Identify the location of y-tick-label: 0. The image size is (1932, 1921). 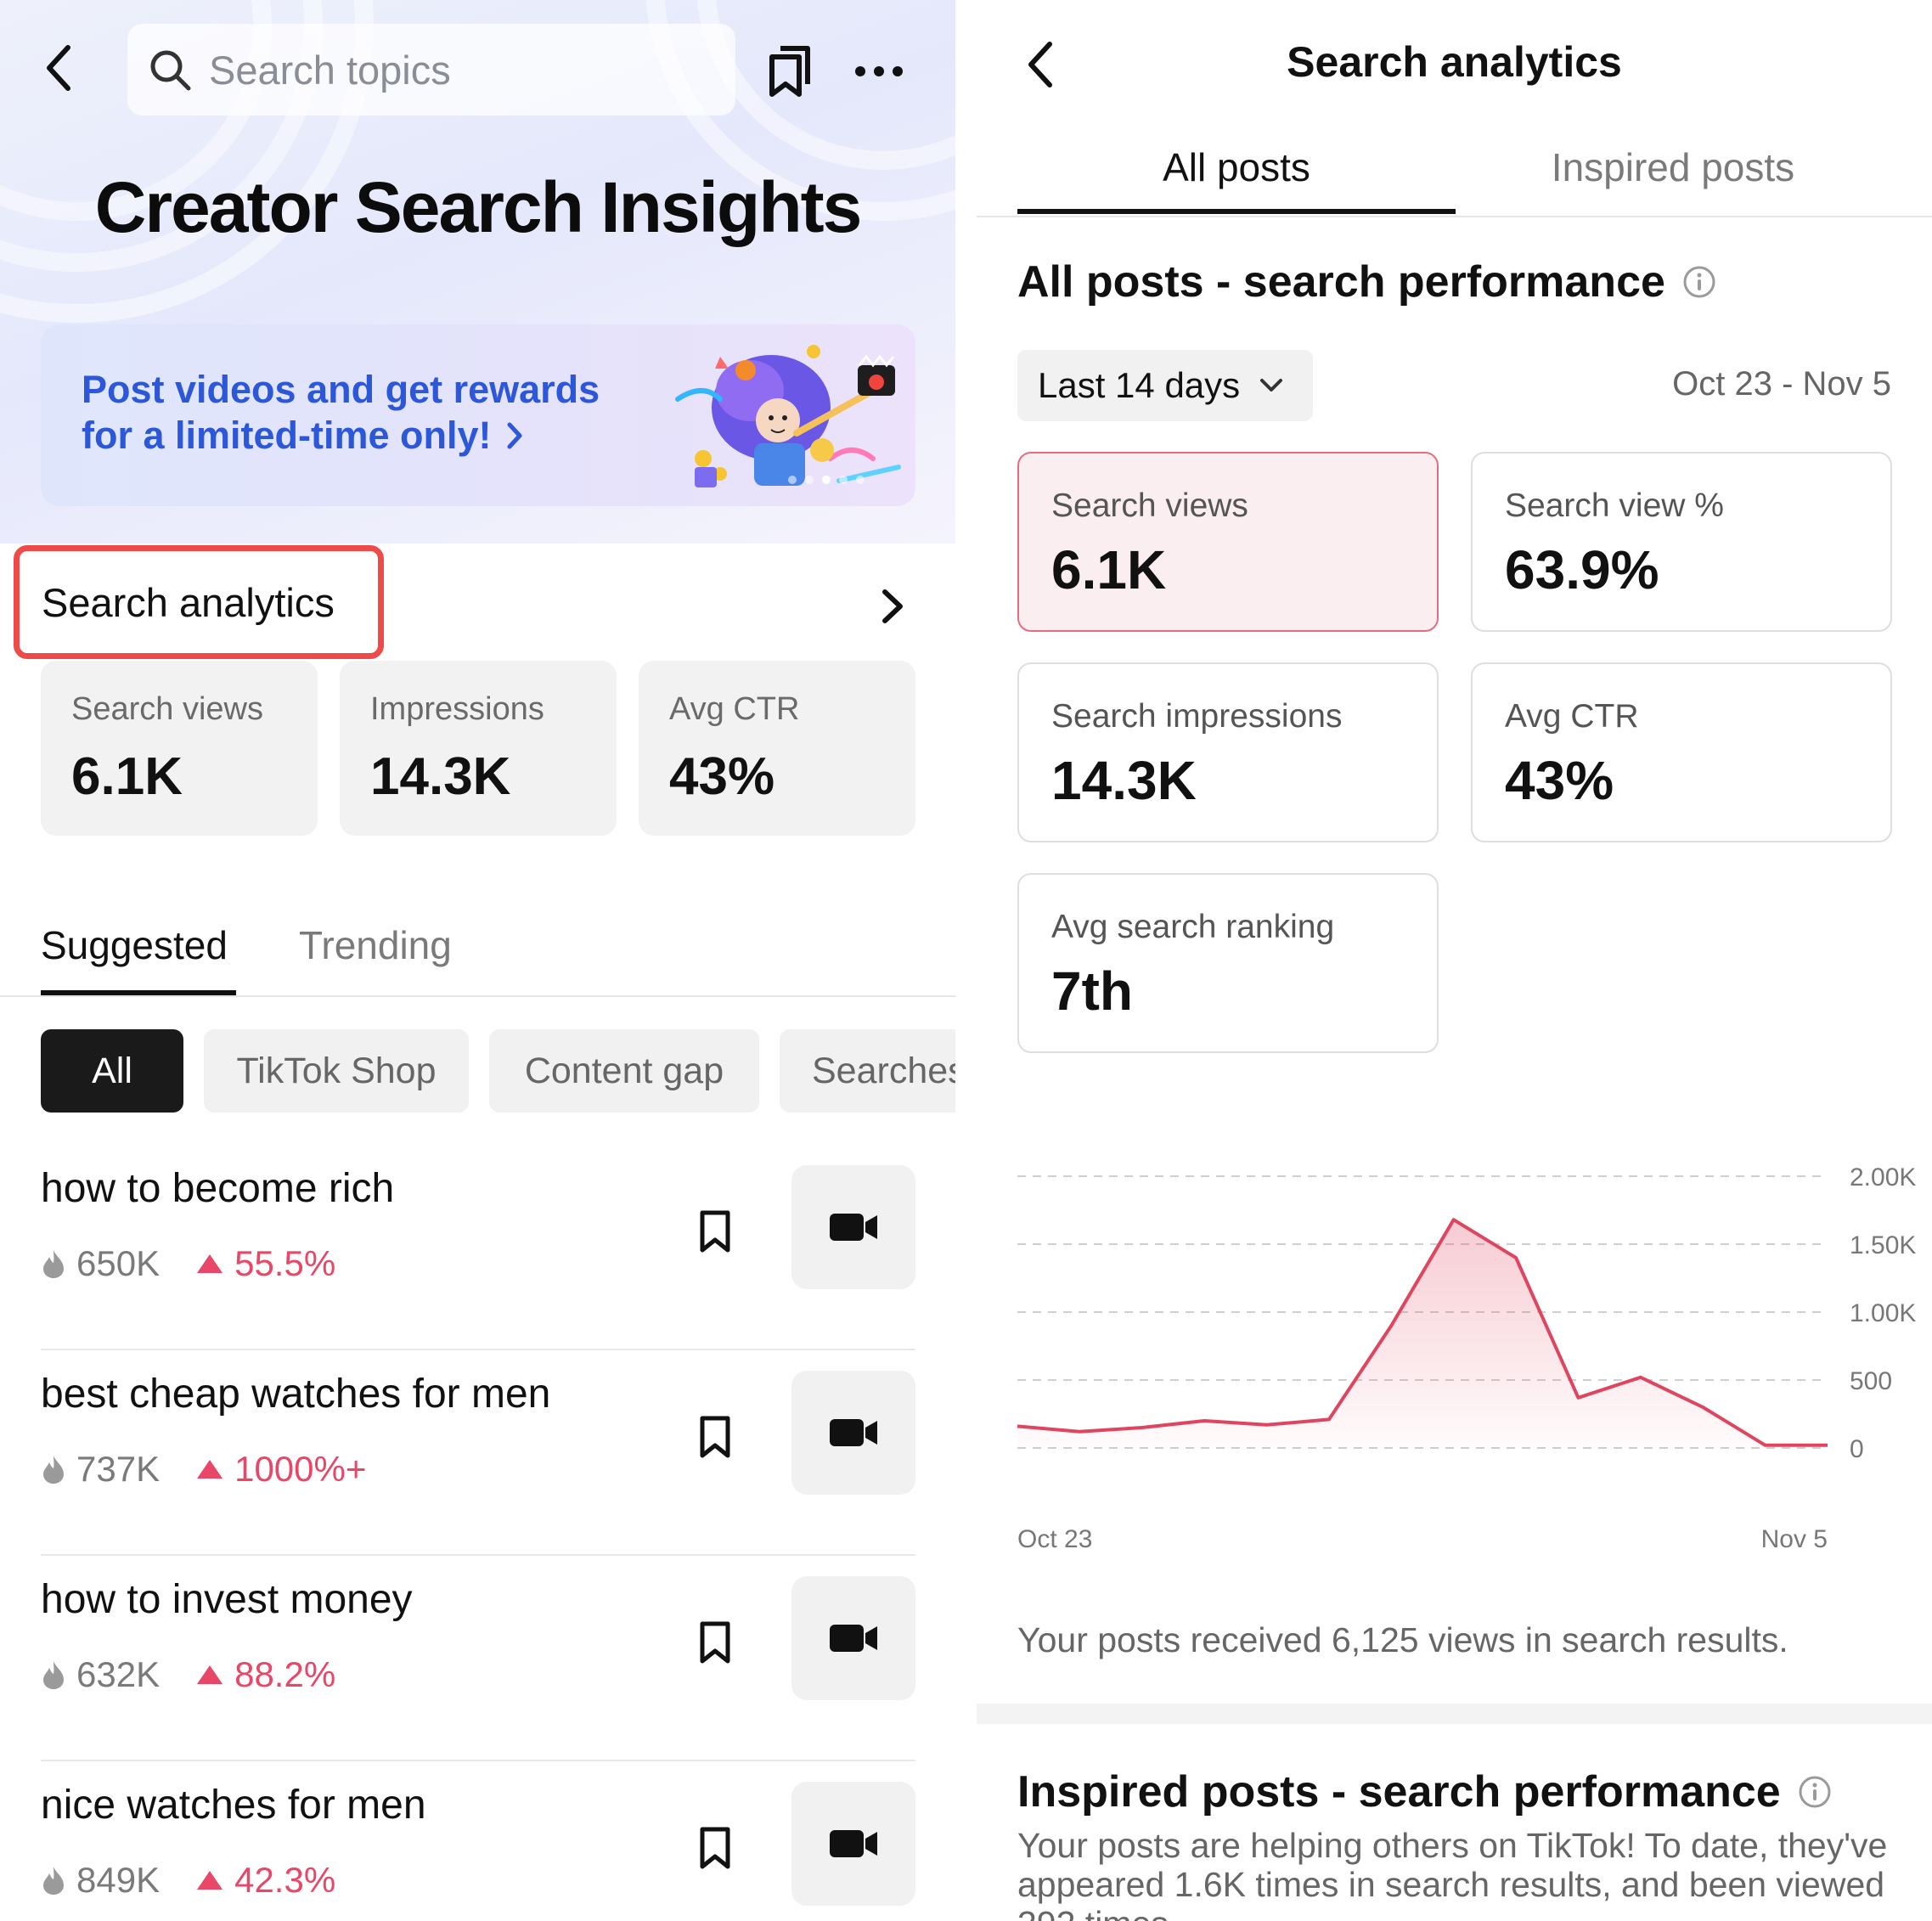
(1857, 1449).